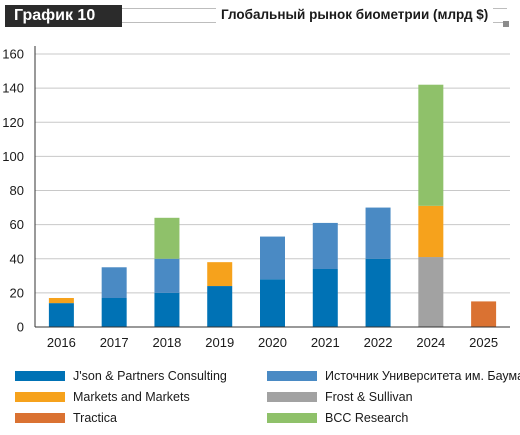 This screenshot has width=520, height=435. I want to click on bar-segment-bauman-2017, so click(114, 282).